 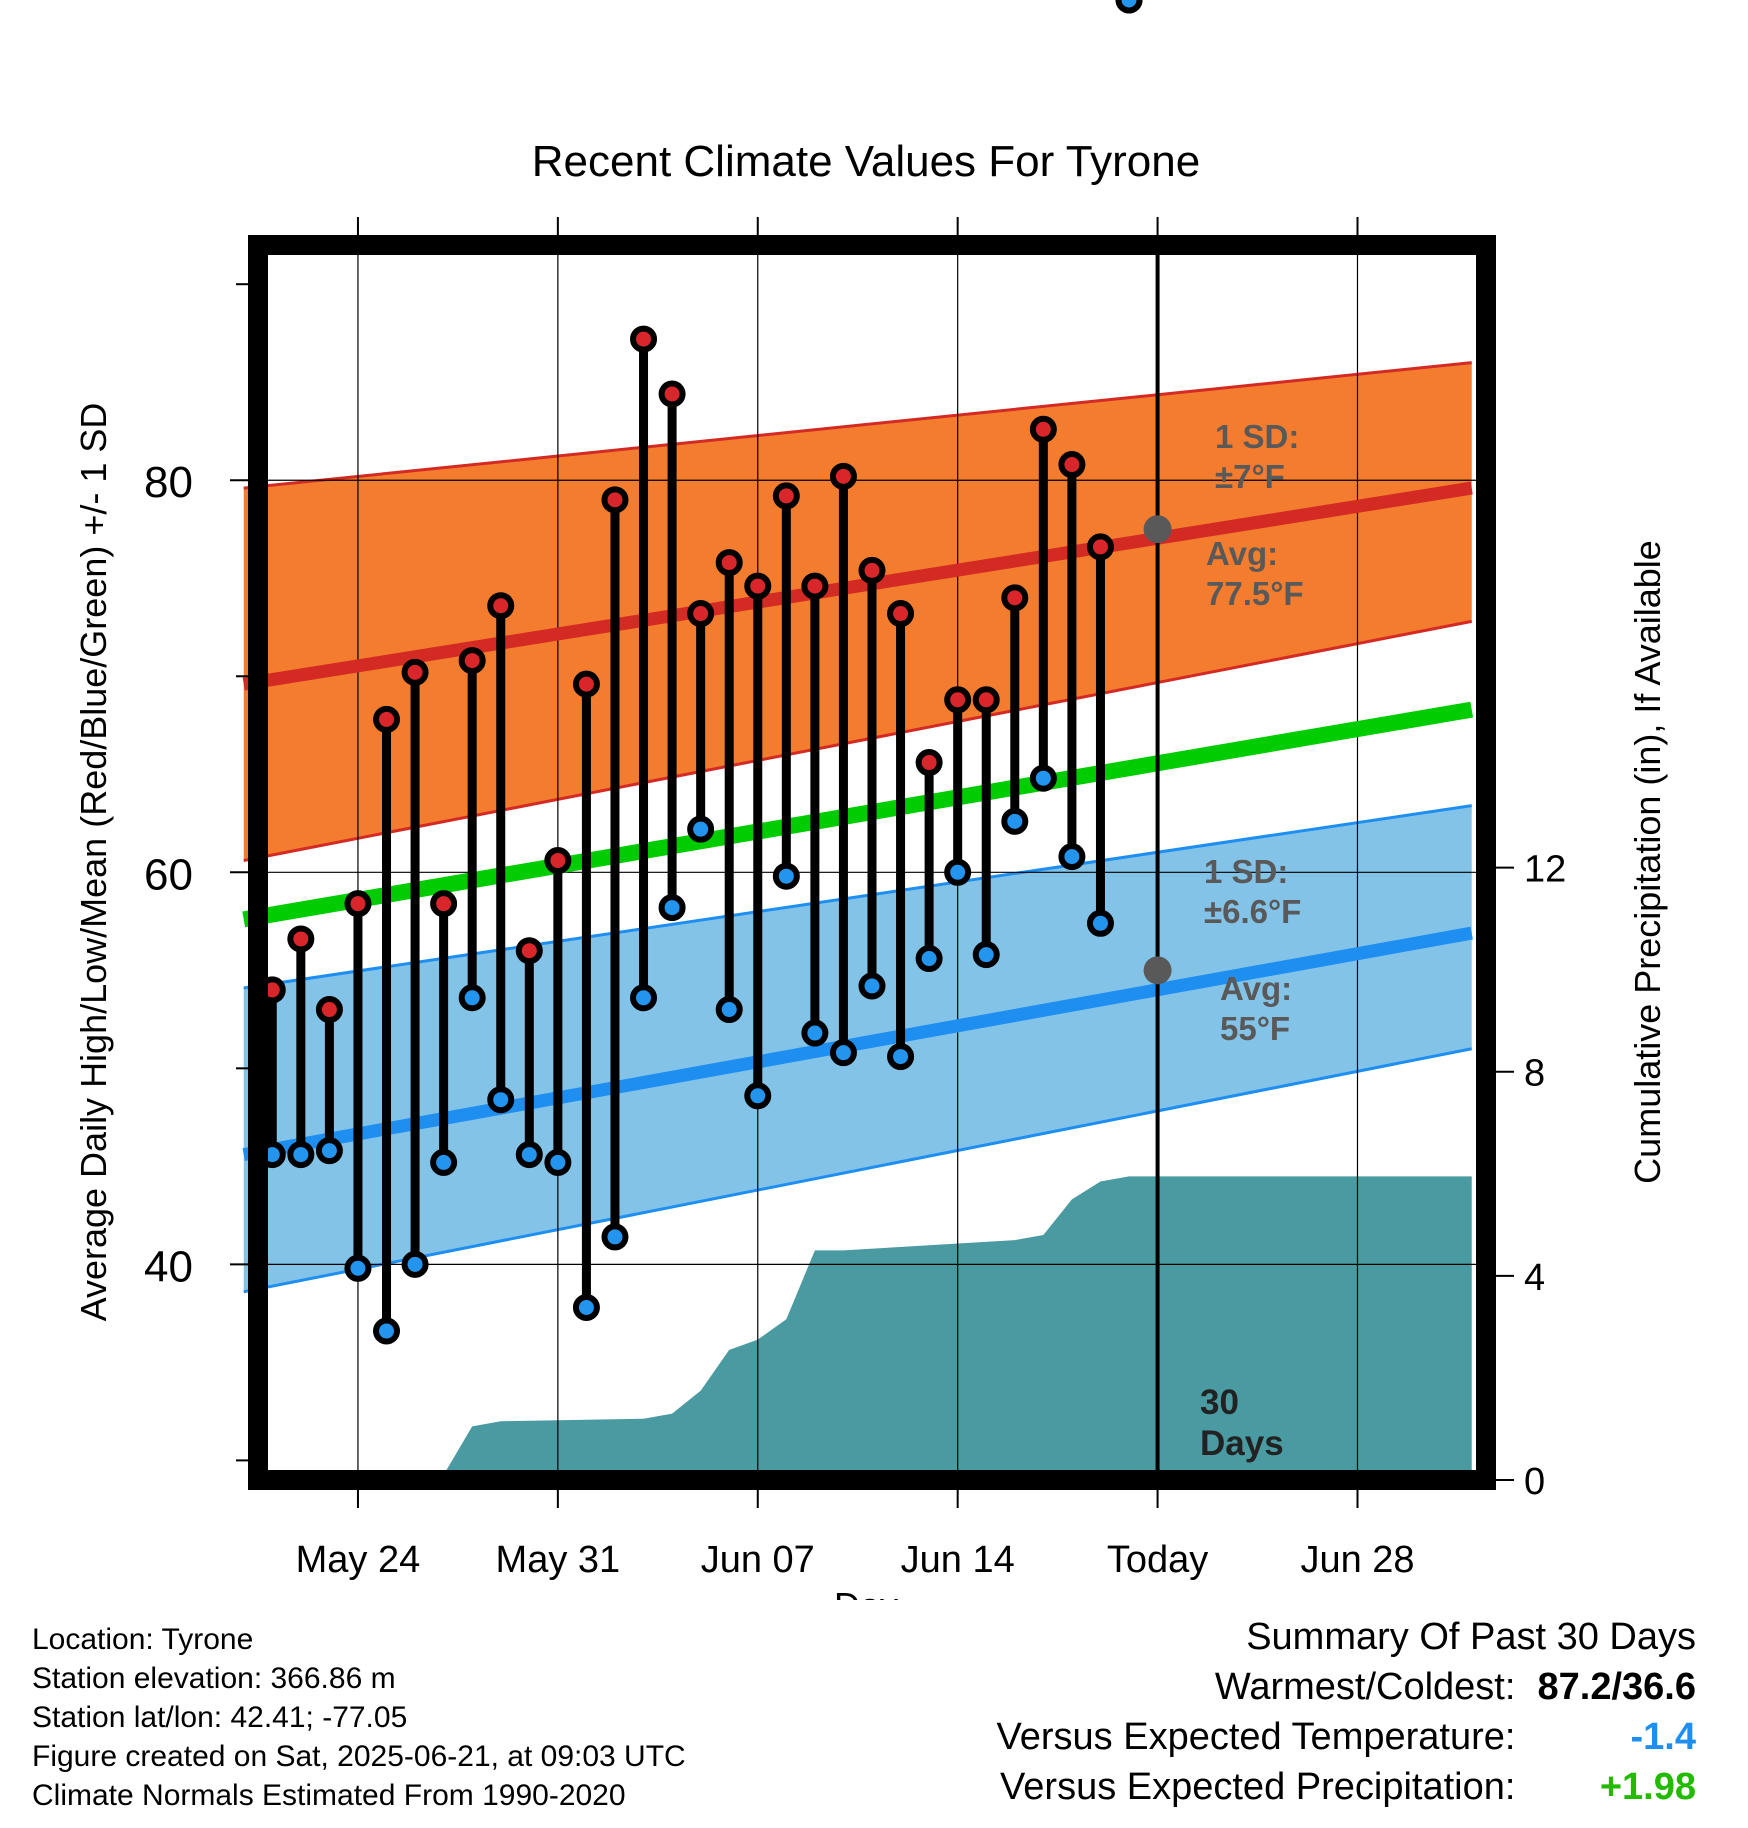 I want to click on high-avg-annotation: 77.5°F, so click(x=1255, y=593).